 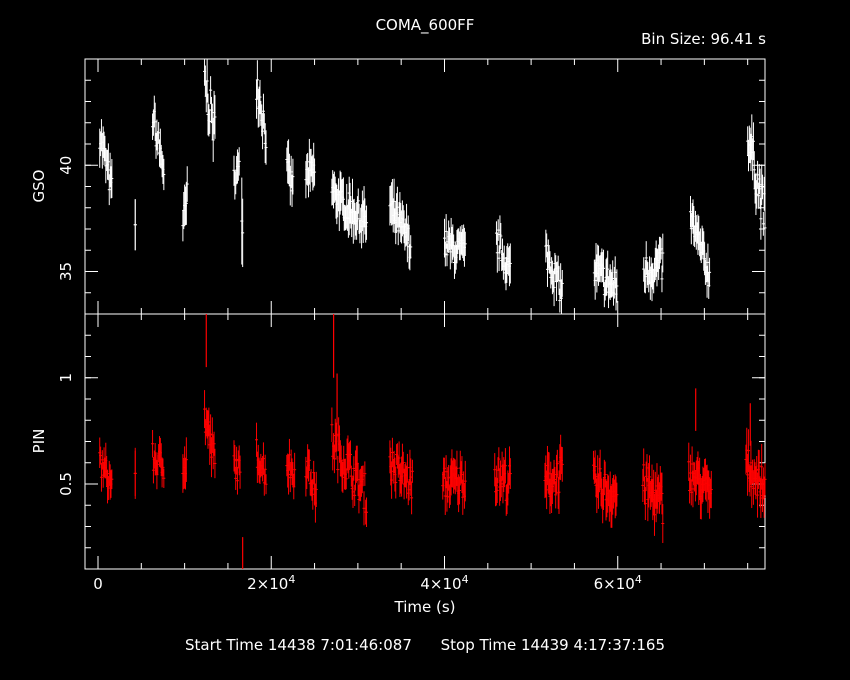 I want to click on x-tick-label: 2×104, so click(x=271, y=583).